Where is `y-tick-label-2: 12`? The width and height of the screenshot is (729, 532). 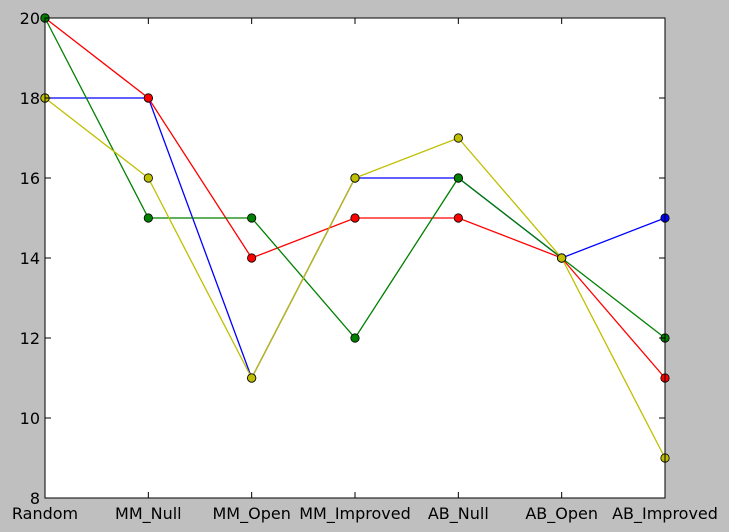
y-tick-label-2: 12 is located at coordinates (30, 338).